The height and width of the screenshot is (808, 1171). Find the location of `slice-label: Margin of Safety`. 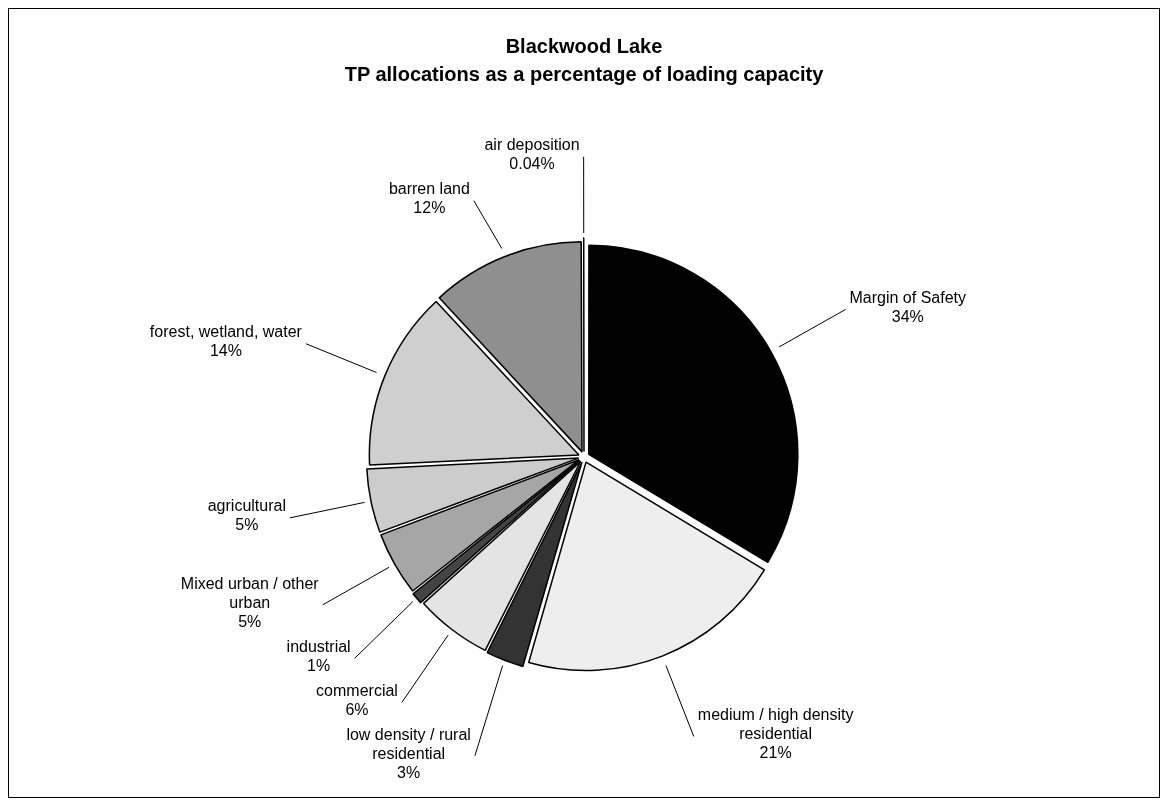

slice-label: Margin of Safety is located at coordinates (907, 297).